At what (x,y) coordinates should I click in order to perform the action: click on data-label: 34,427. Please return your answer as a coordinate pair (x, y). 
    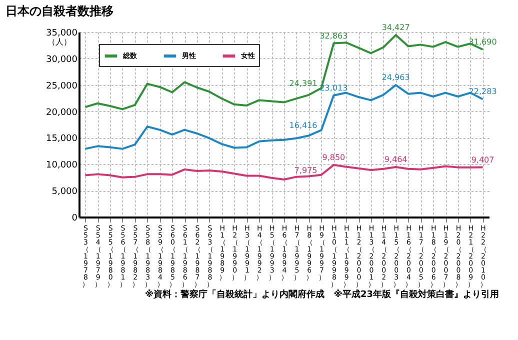
    Looking at the image, I should click on (396, 27).